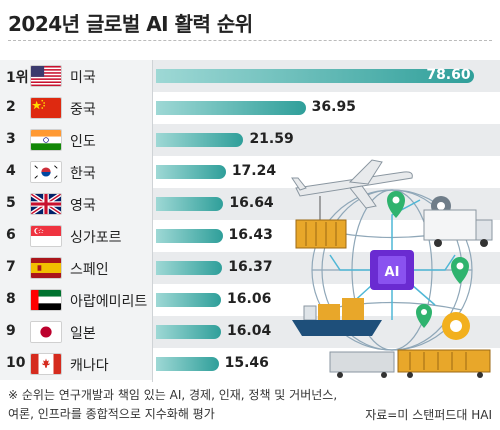 This screenshot has height=430, width=500. What do you see at coordinates (96, 238) in the screenshot?
I see `country-label: 싱가포르` at bounding box center [96, 238].